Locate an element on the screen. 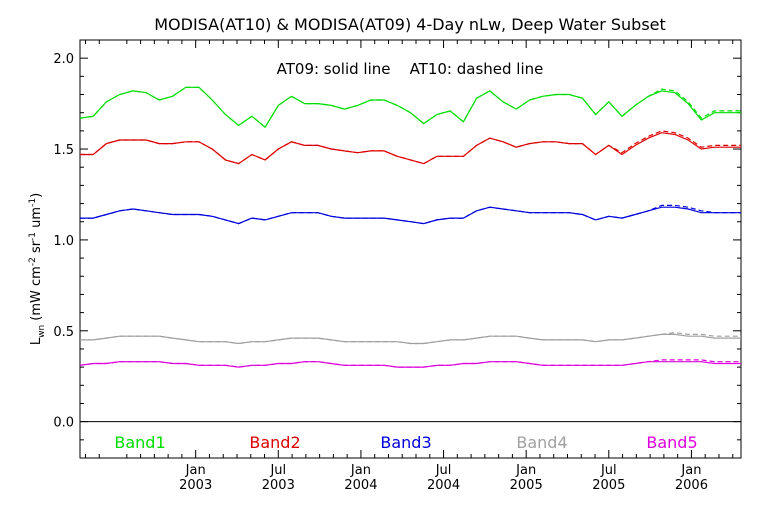 The image size is (768, 512). legend-entry-band3: Band3 is located at coordinates (405, 442).